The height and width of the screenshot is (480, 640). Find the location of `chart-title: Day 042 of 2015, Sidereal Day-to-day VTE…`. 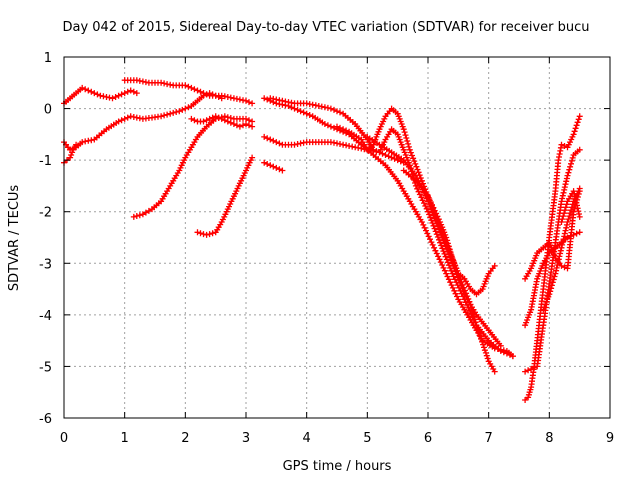

chart-title: Day 042 of 2015, Sidereal Day-to-day VTE… is located at coordinates (325, 27).